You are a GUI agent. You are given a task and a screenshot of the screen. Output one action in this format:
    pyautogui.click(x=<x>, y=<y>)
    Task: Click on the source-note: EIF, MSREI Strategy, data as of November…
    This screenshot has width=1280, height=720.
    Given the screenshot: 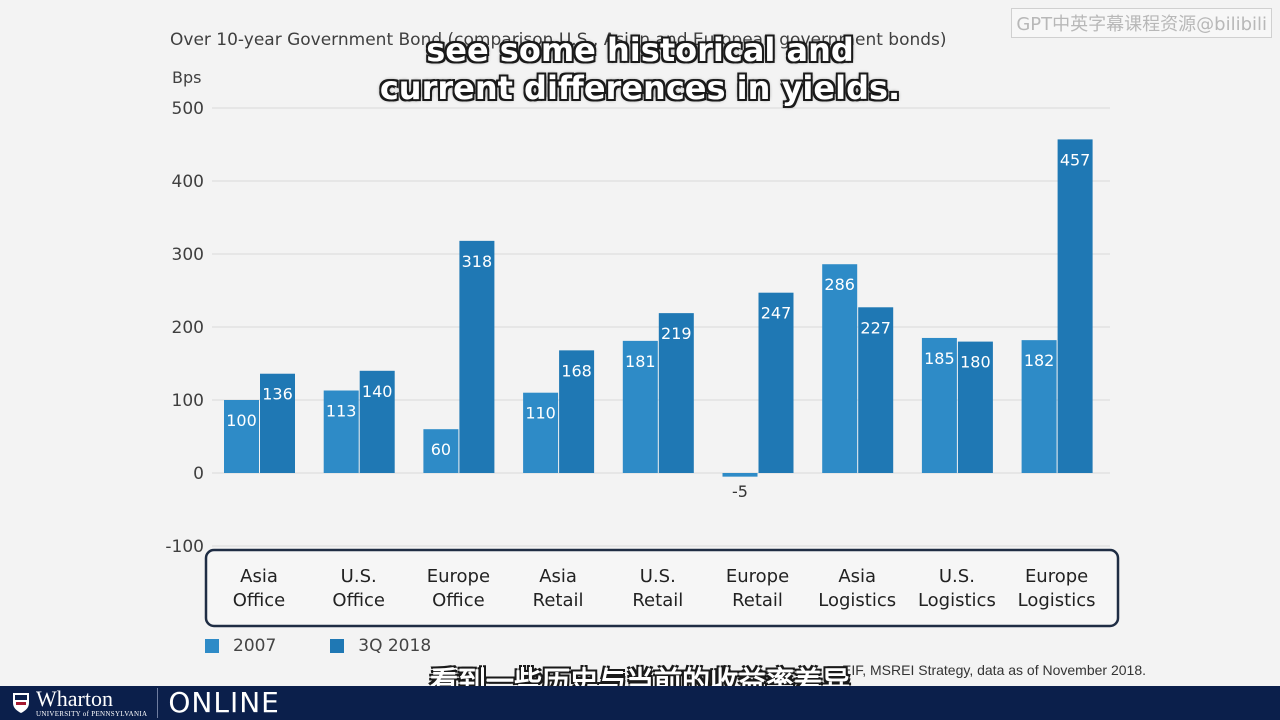 What is the action you would take?
    pyautogui.click(x=994, y=670)
    